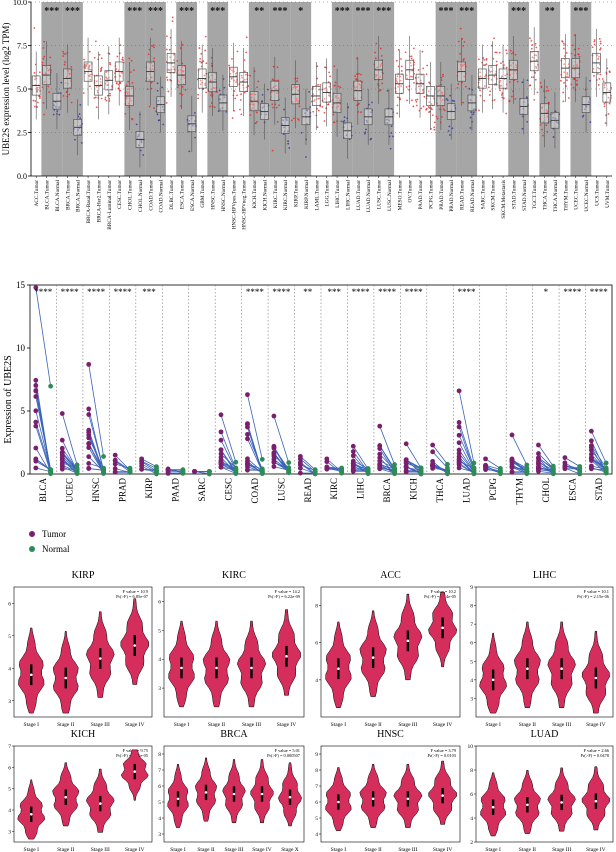 The image size is (616, 852). What do you see at coordinates (507, 53) in the screenshot?
I see `point-skcm.metastasis-4` at bounding box center [507, 53].